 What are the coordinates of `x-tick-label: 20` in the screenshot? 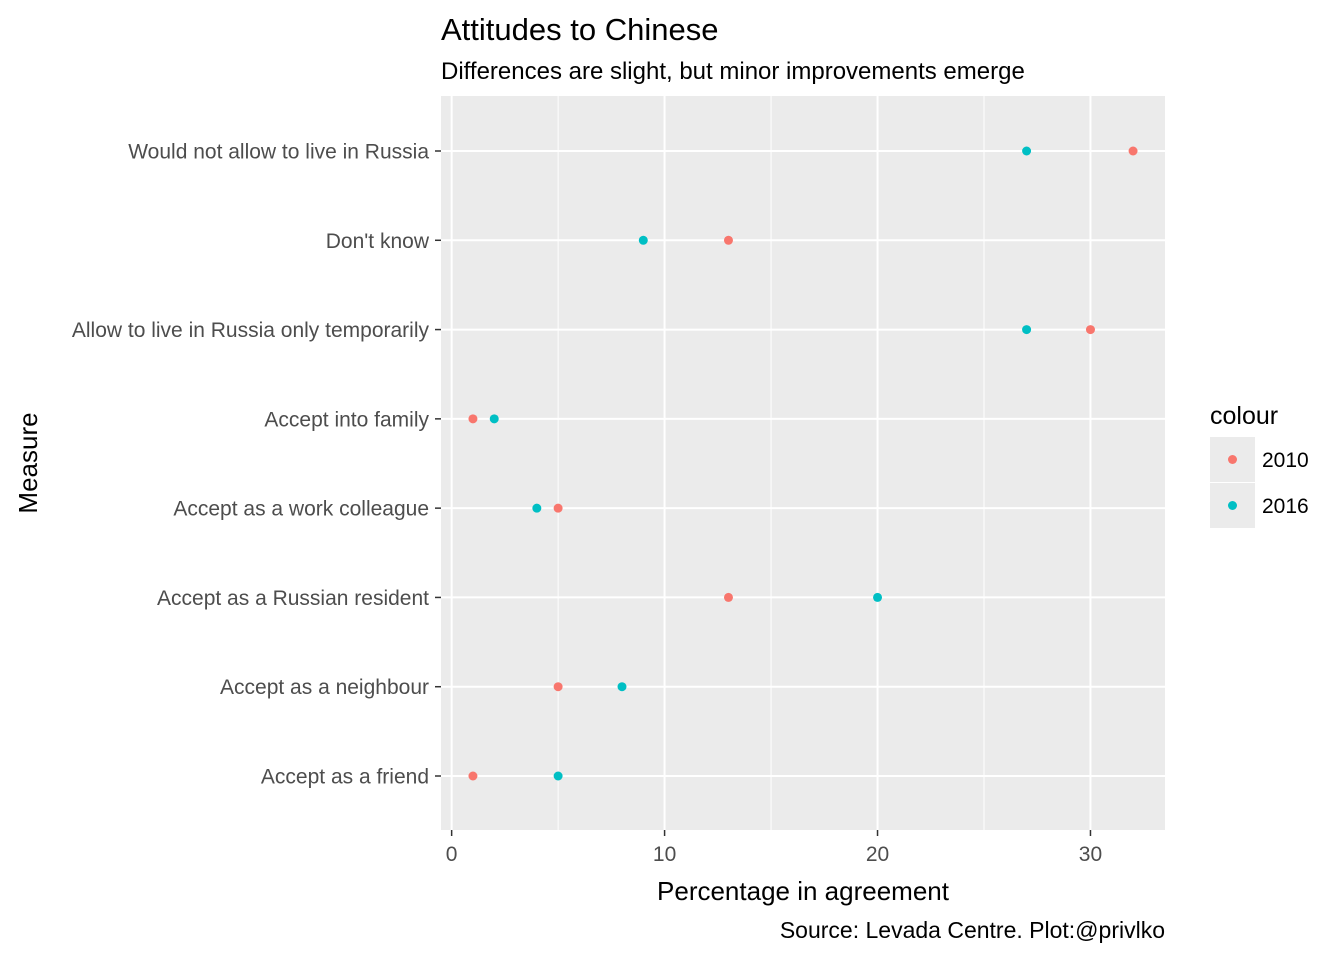 It's located at (877, 854).